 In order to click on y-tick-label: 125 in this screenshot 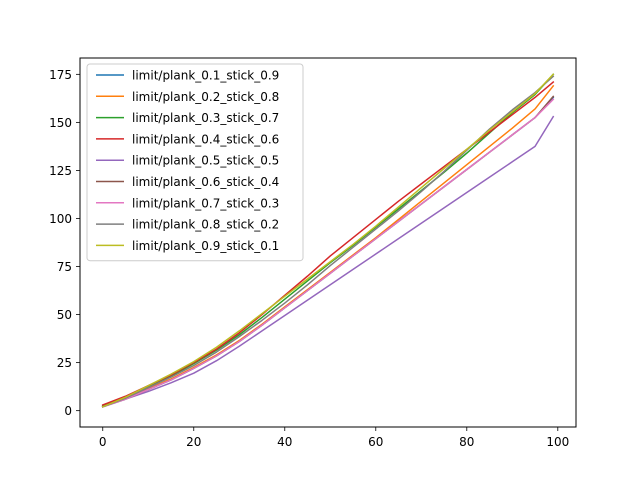, I will do `click(60, 171)`.